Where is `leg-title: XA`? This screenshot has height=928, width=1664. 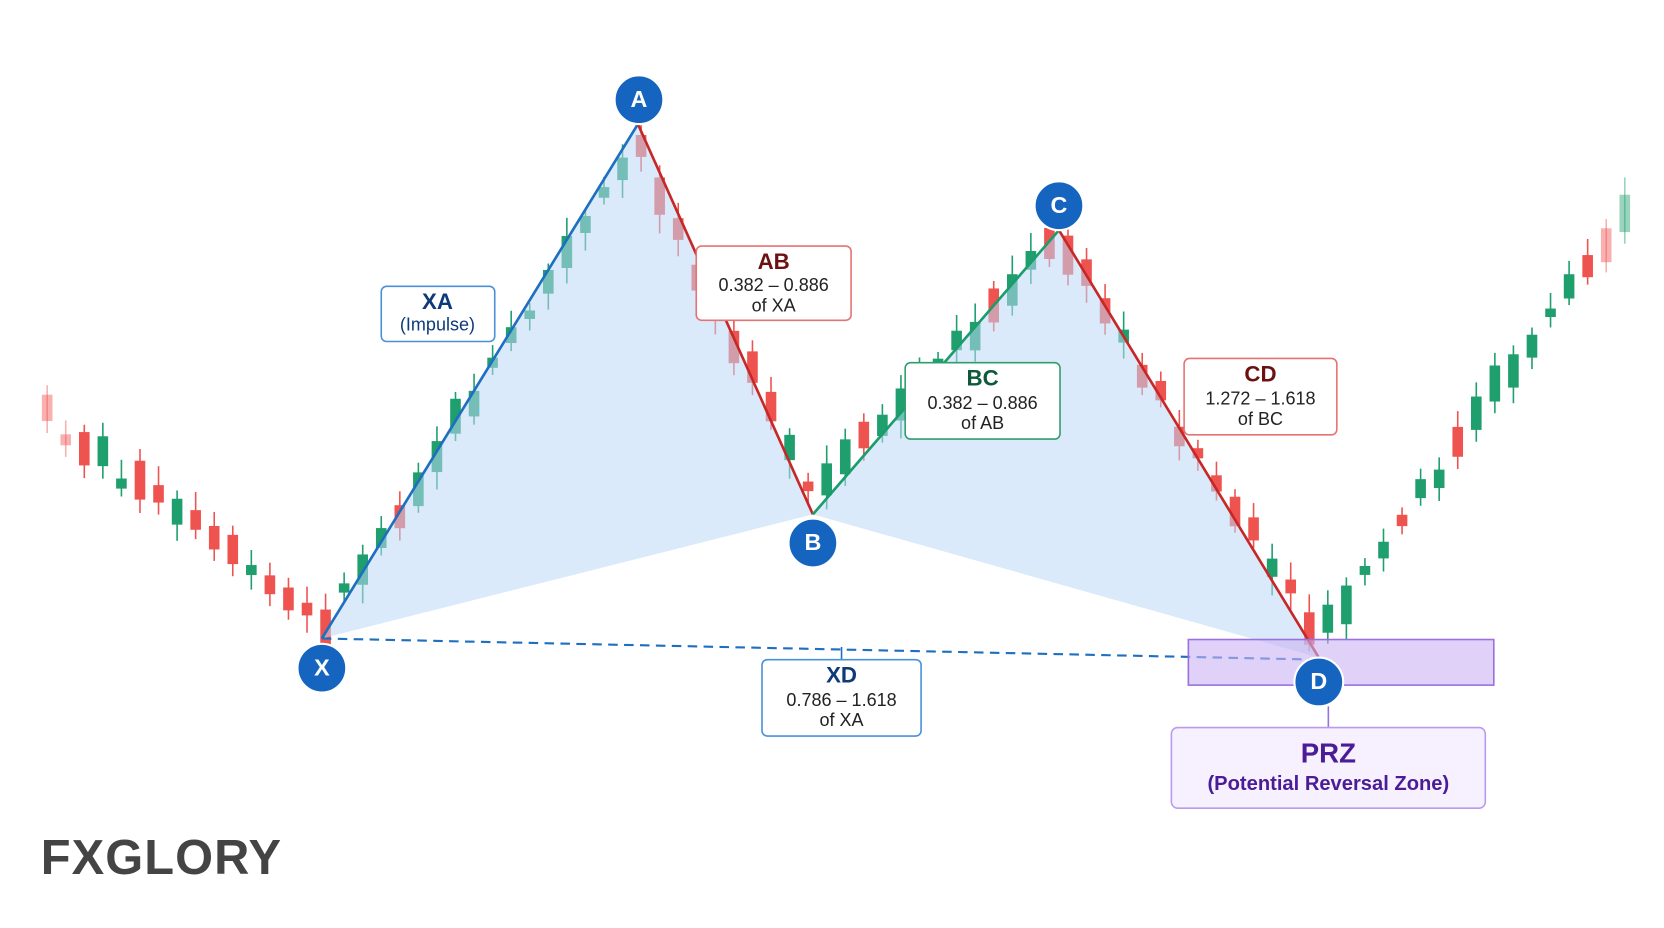
leg-title: XA is located at coordinates (437, 301).